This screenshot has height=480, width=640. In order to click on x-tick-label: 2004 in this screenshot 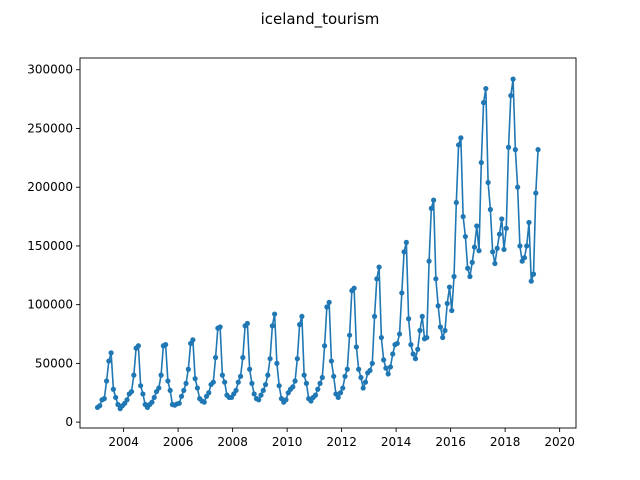, I will do `click(123, 442)`.